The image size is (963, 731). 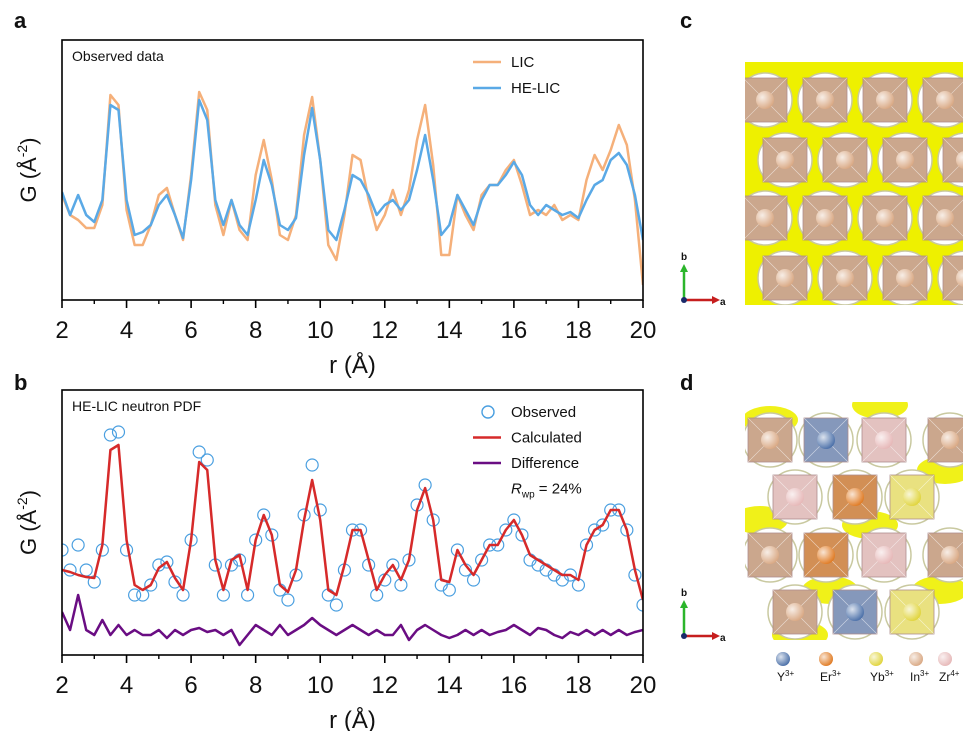 I want to click on ion-label: In3+, so click(x=919, y=676).